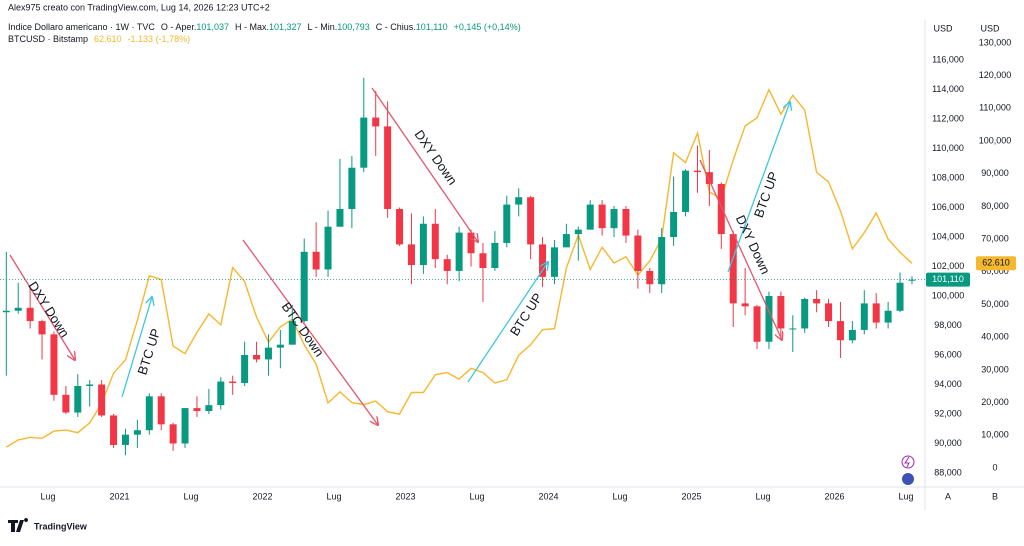 This screenshot has height=546, width=1024. What do you see at coordinates (948, 266) in the screenshot?
I see `y-tick-label: 102,000` at bounding box center [948, 266].